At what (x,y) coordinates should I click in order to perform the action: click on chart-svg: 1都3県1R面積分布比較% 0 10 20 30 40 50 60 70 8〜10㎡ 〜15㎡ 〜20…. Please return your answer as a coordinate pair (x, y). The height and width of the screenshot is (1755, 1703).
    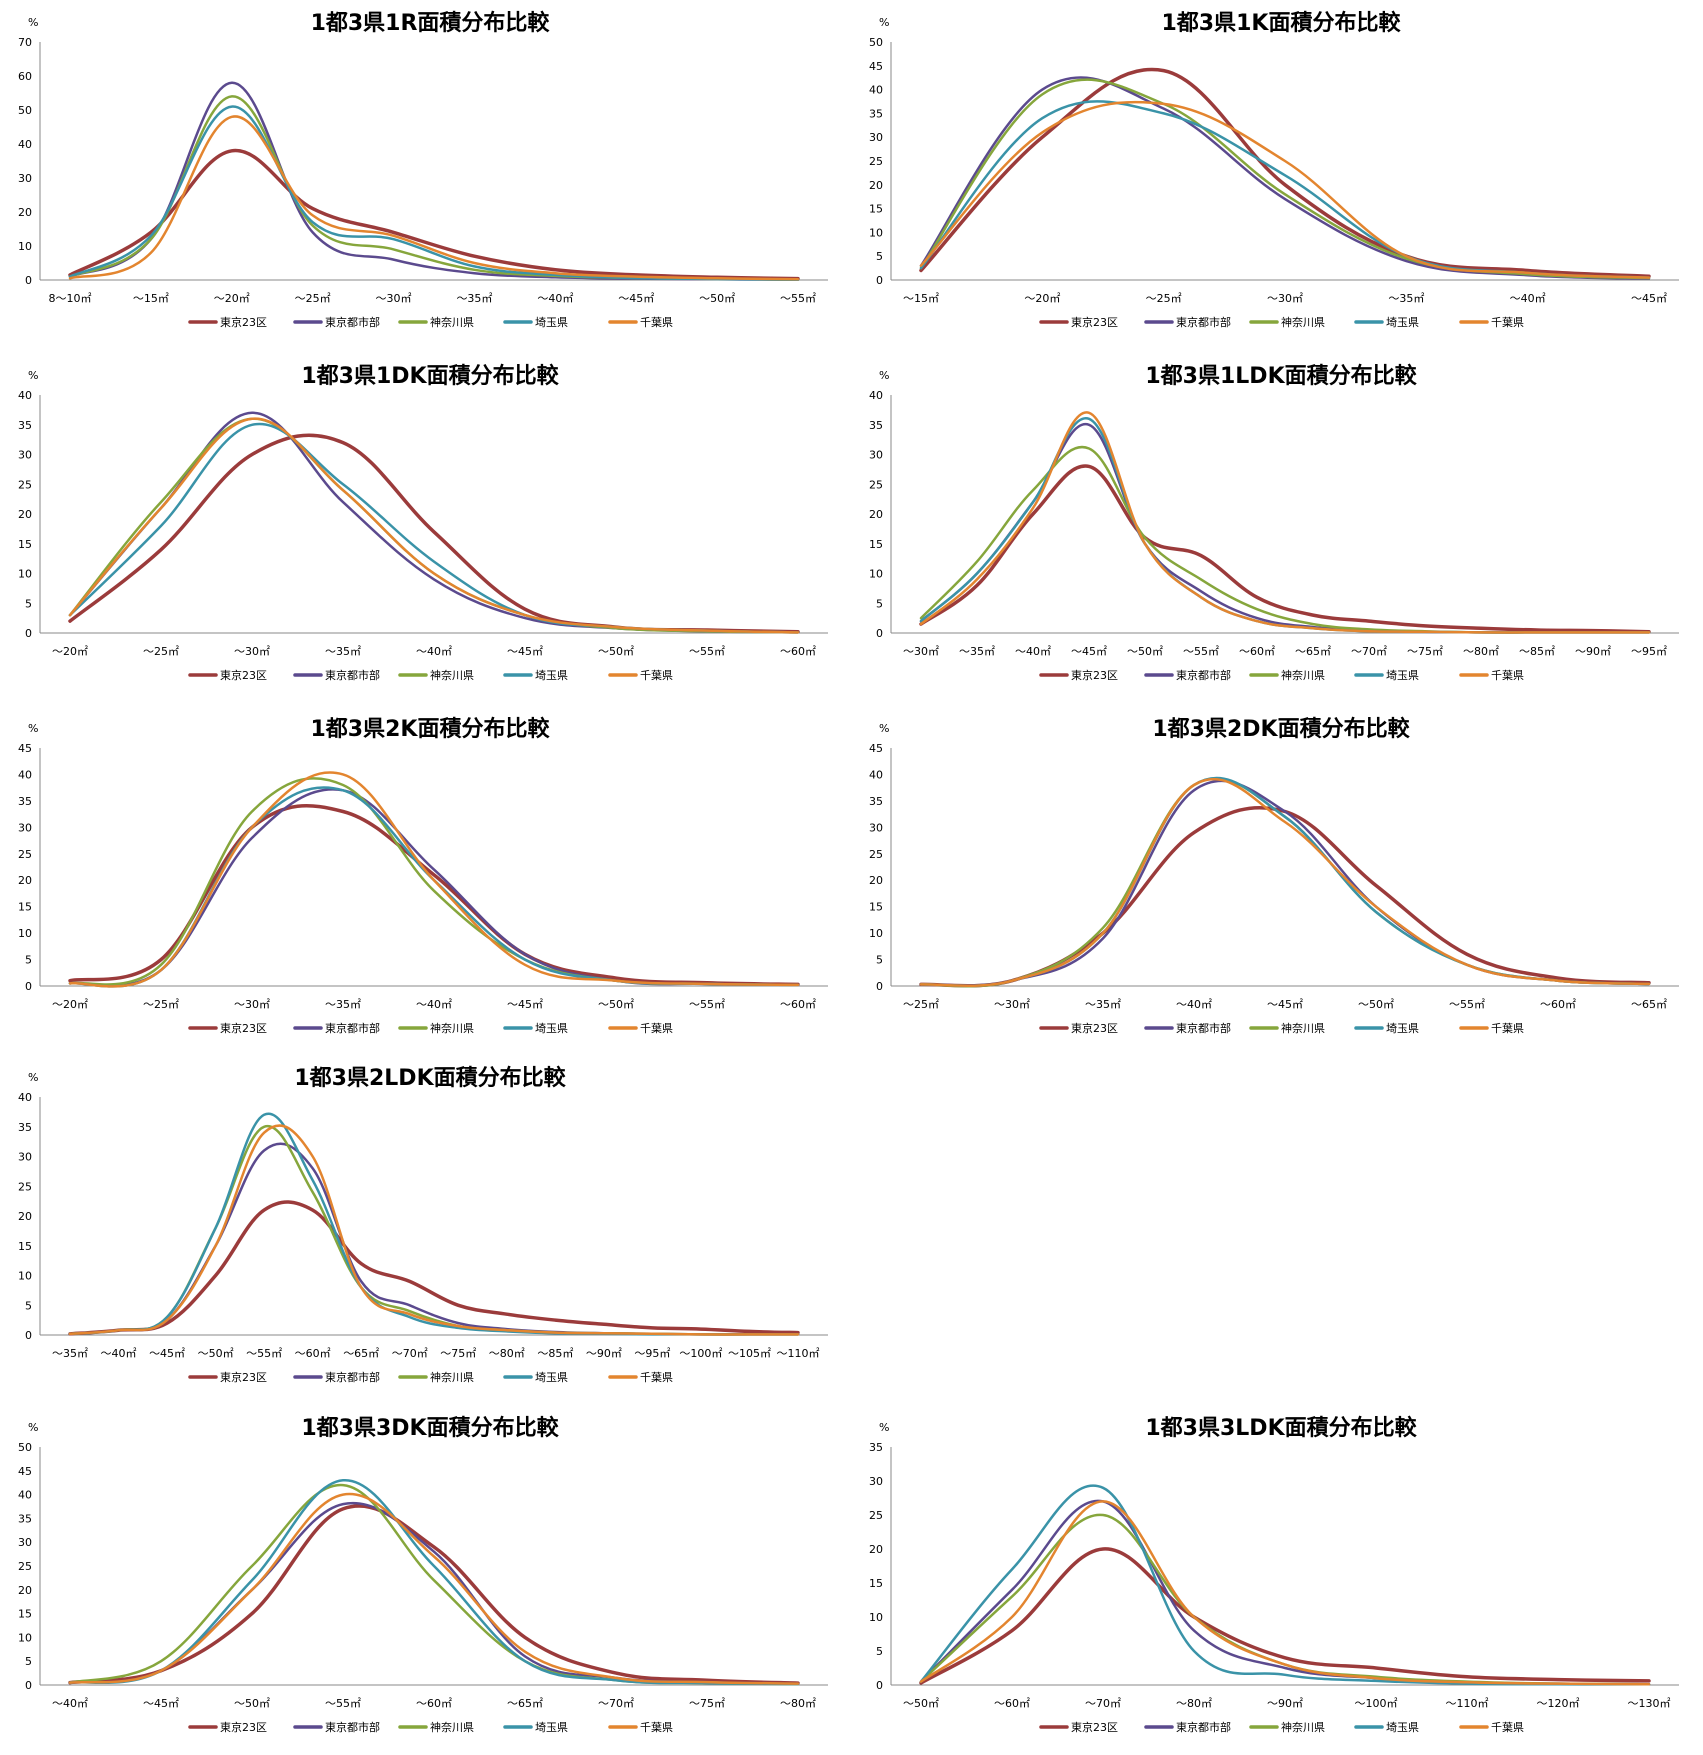
    Looking at the image, I should click on (423, 169).